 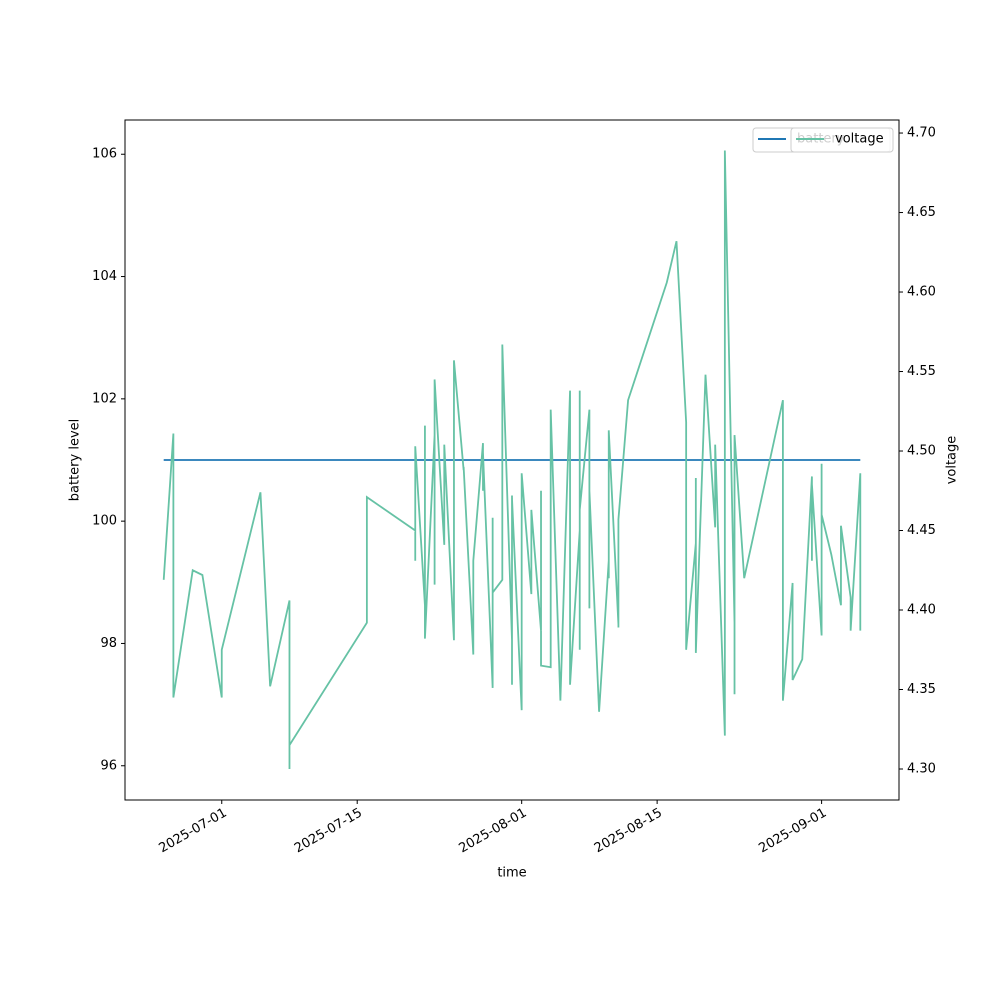 I want to click on y-tick-label: 96, so click(x=108, y=765).